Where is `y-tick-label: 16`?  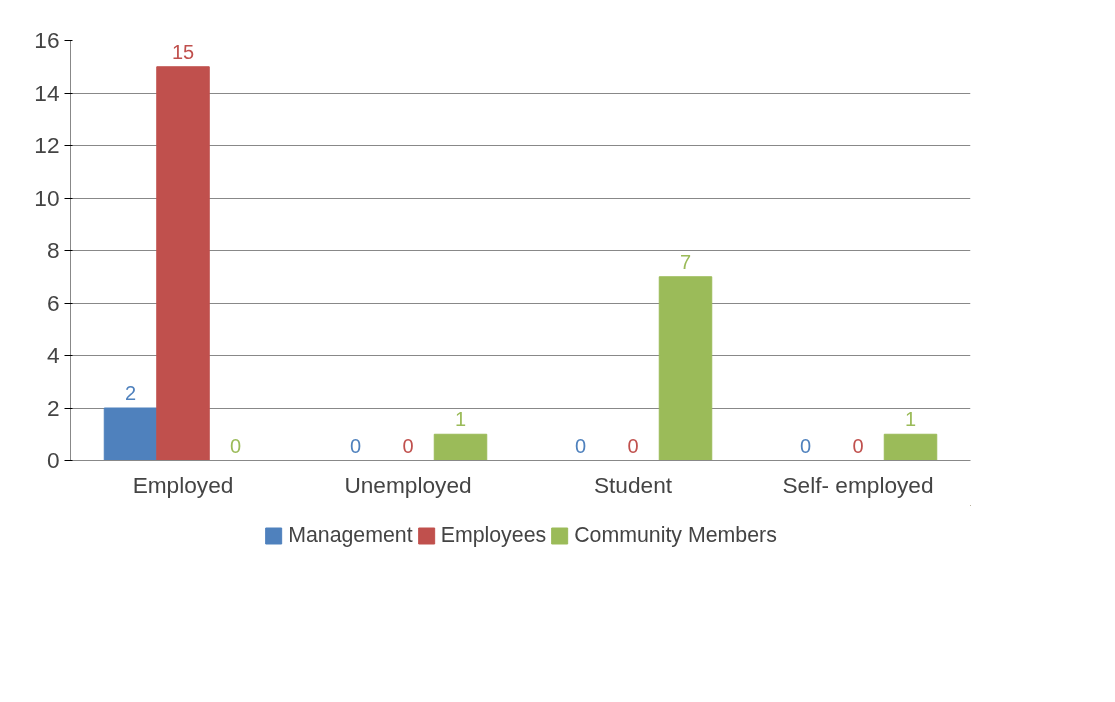
y-tick-label: 16 is located at coordinates (47, 40).